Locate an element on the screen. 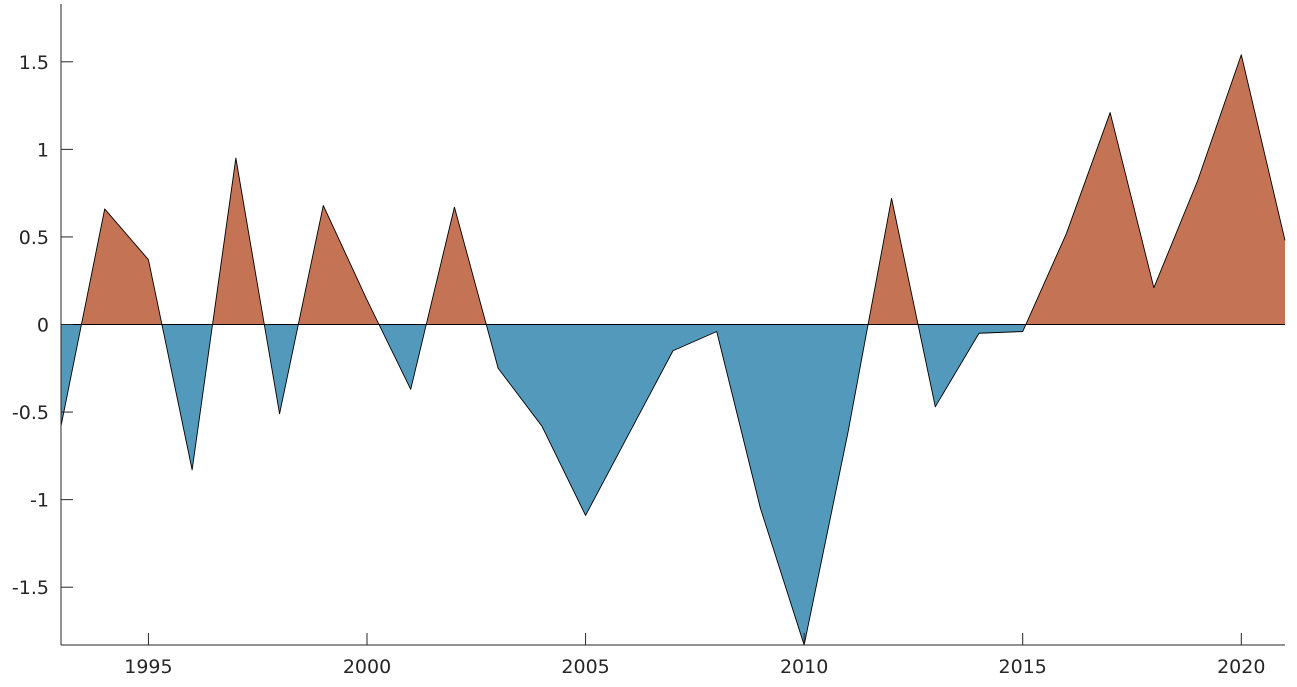 Image resolution: width=1297 pixels, height=687 pixels. x-tick-label: 2015 is located at coordinates (1023, 667).